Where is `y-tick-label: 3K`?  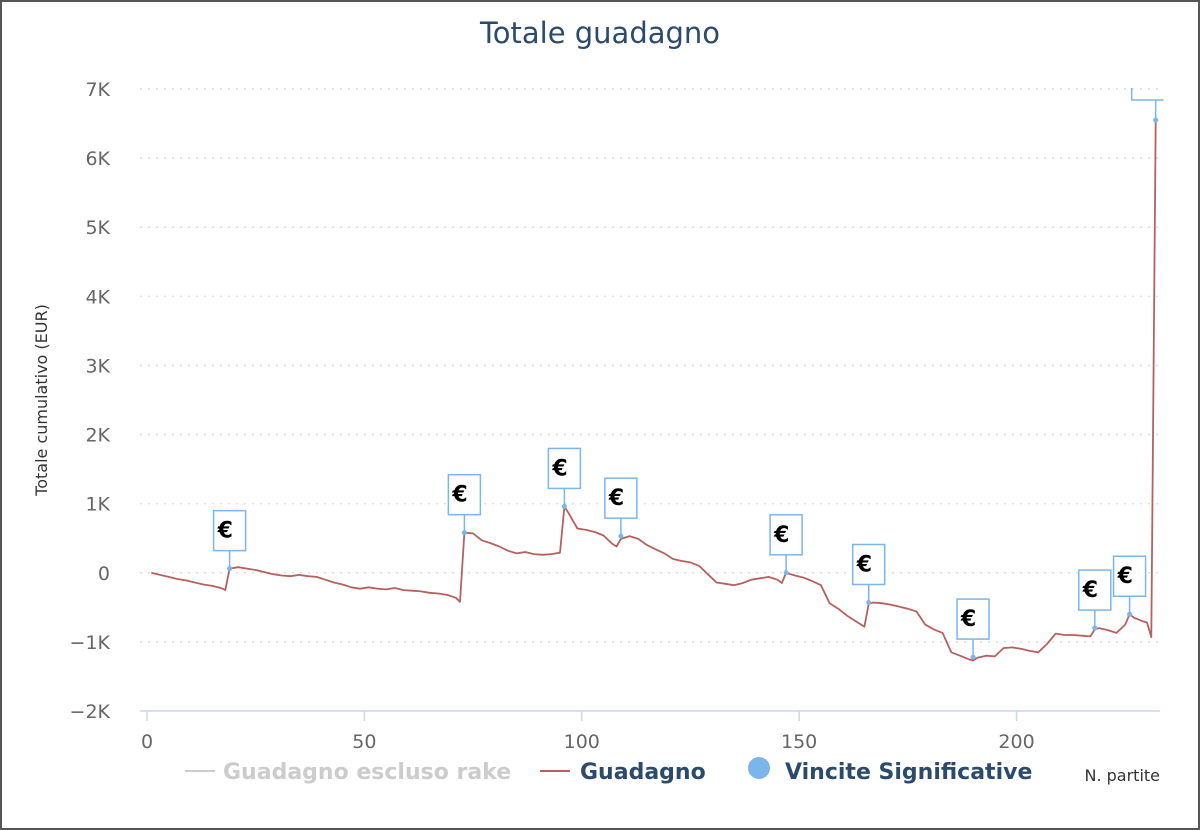
y-tick-label: 3K is located at coordinates (97, 366).